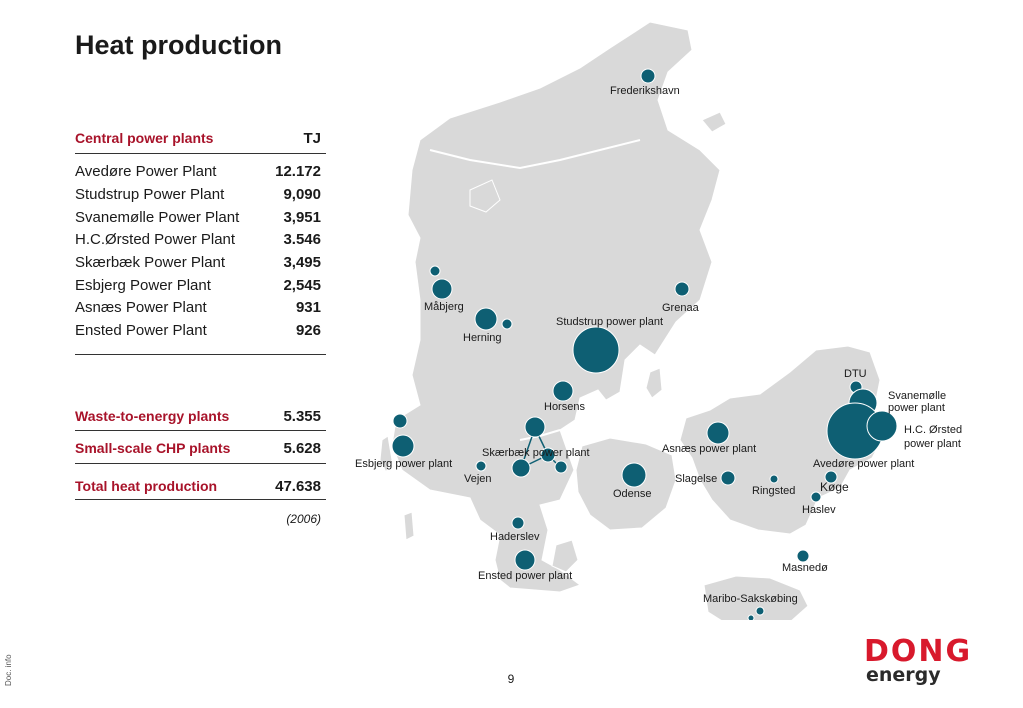 The image size is (1023, 708). I want to click on dtu-label: DTU, so click(855, 374).